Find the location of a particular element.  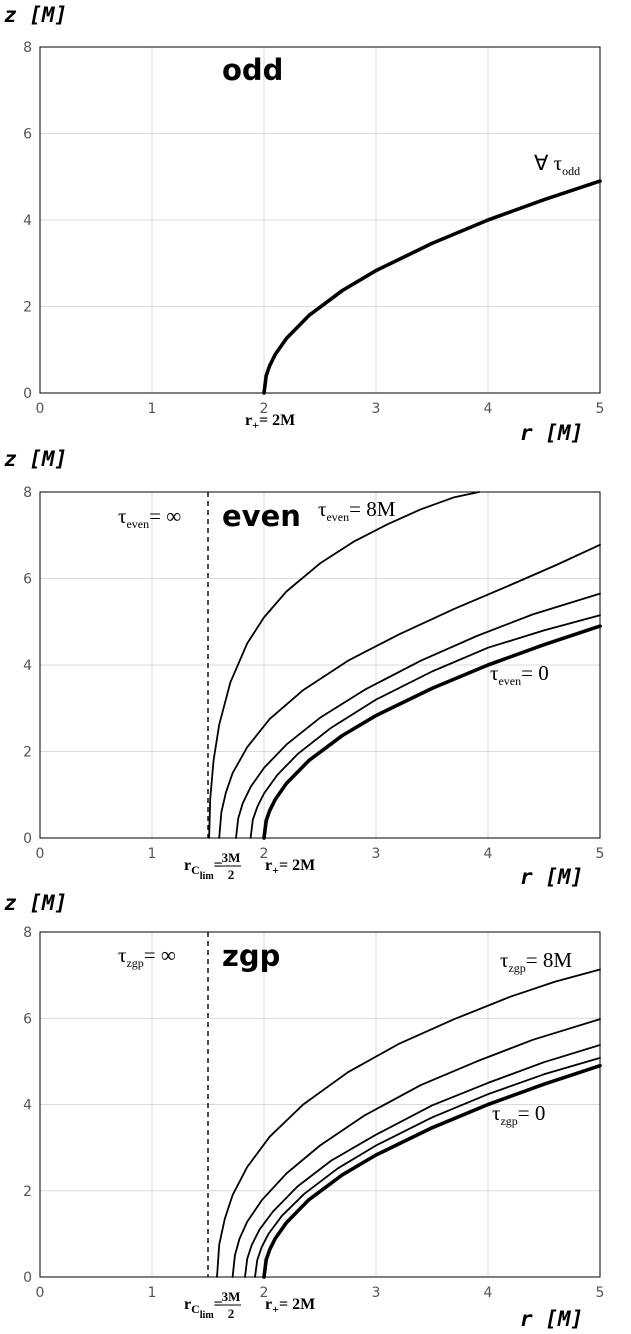

tau-odd-label: ∀ τodd is located at coordinates (557, 164).